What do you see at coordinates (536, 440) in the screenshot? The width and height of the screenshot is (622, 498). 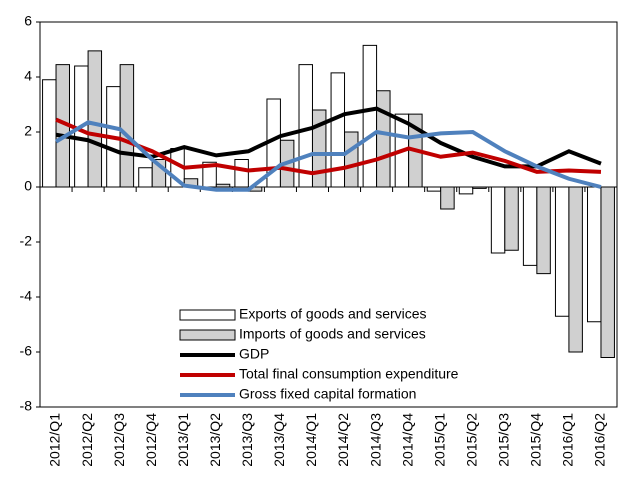 I see `x-tick-label: 2015/Q4` at bounding box center [536, 440].